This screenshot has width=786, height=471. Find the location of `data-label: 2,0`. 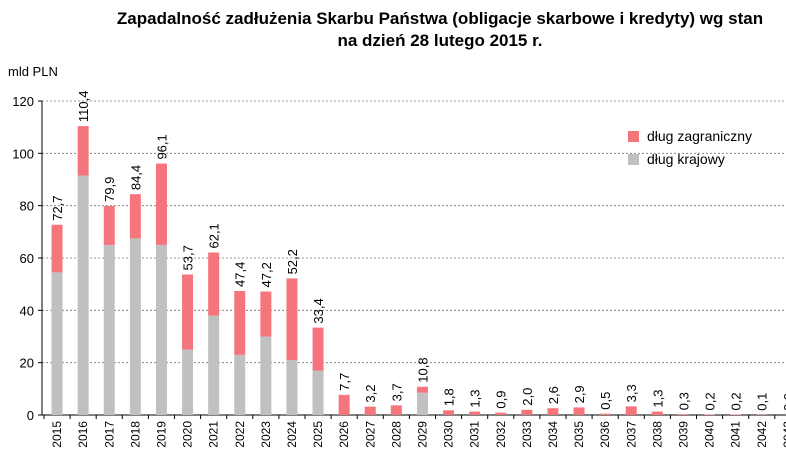

data-label: 2,0 is located at coordinates (527, 397).